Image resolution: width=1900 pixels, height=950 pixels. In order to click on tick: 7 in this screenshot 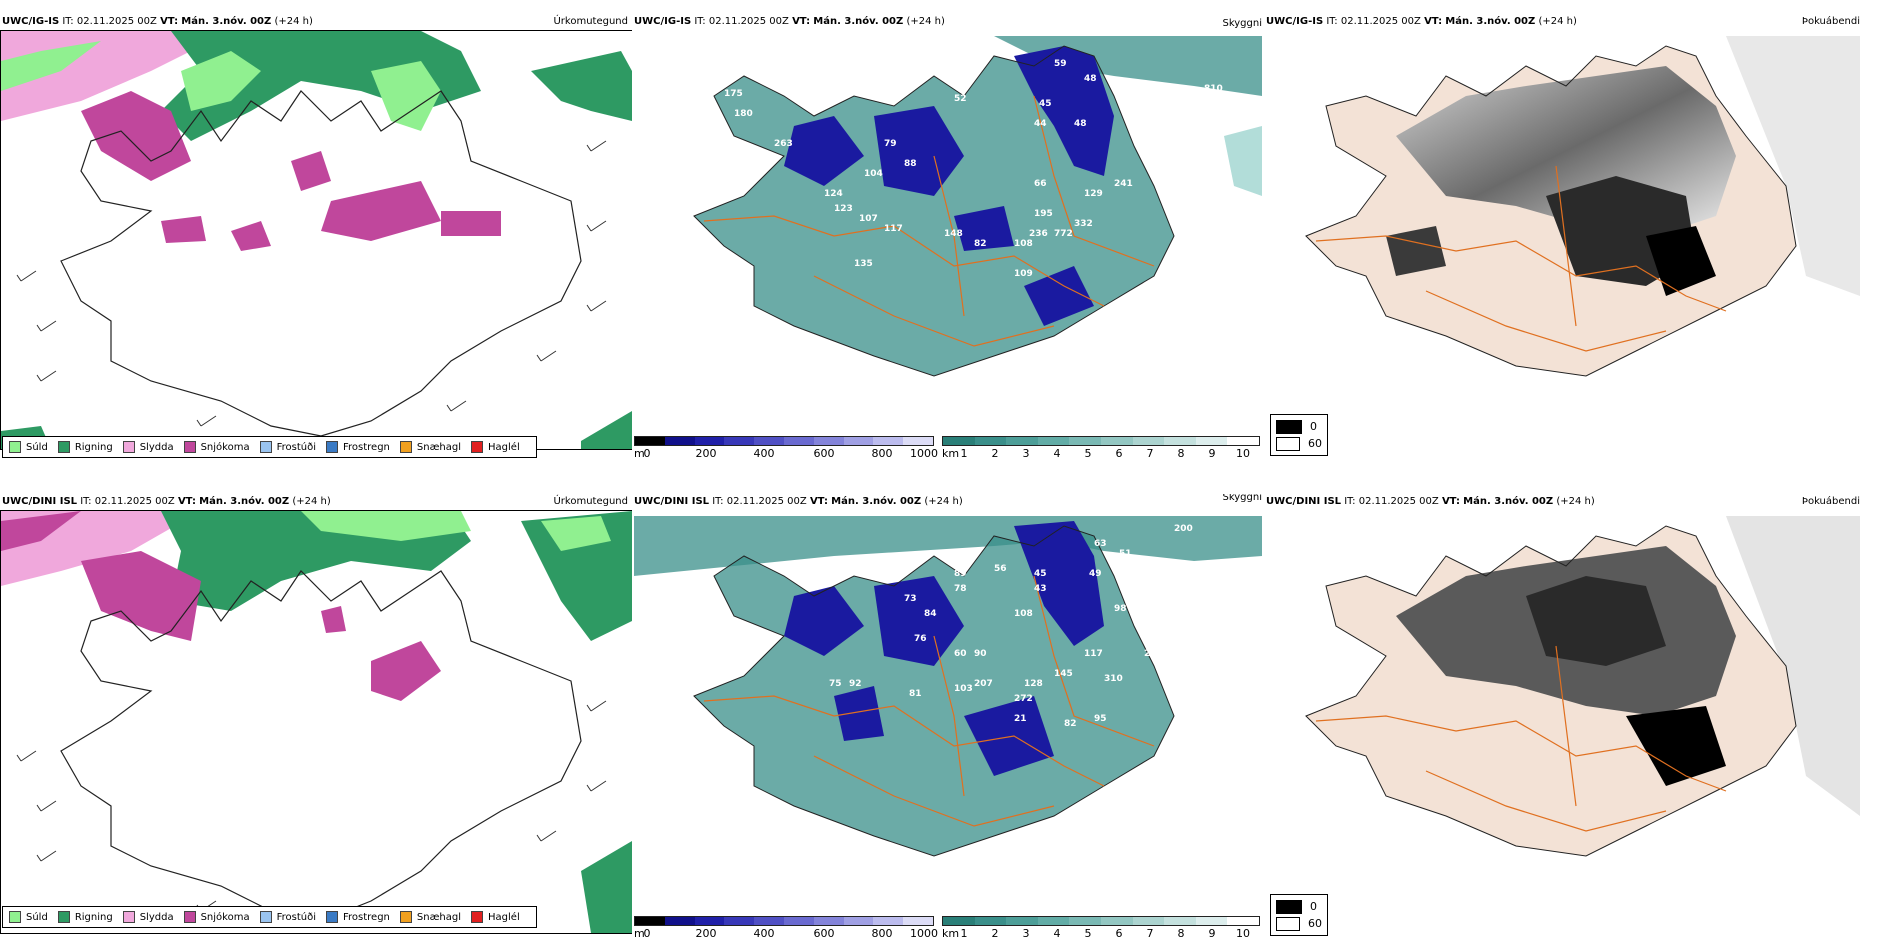, I will do `click(1150, 933)`.